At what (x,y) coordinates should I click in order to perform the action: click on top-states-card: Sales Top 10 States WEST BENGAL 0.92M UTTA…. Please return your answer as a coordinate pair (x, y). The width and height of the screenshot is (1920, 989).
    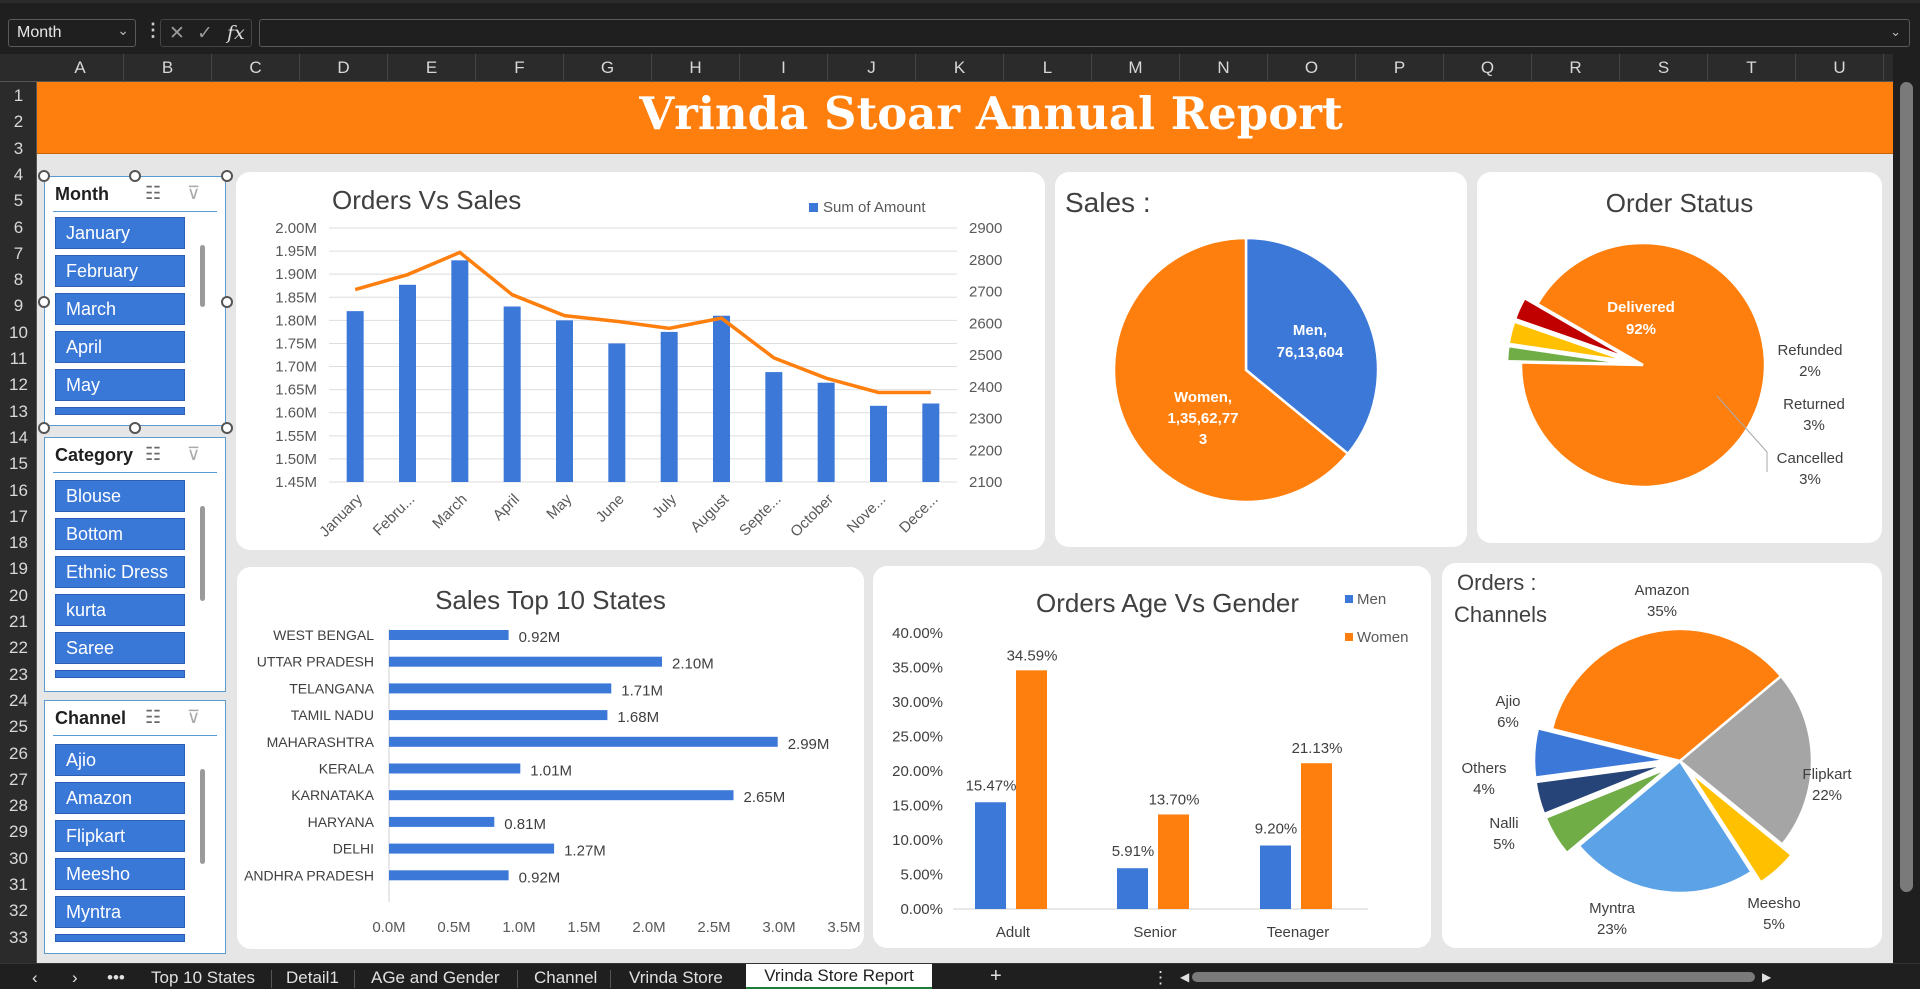
    Looking at the image, I should click on (550, 758).